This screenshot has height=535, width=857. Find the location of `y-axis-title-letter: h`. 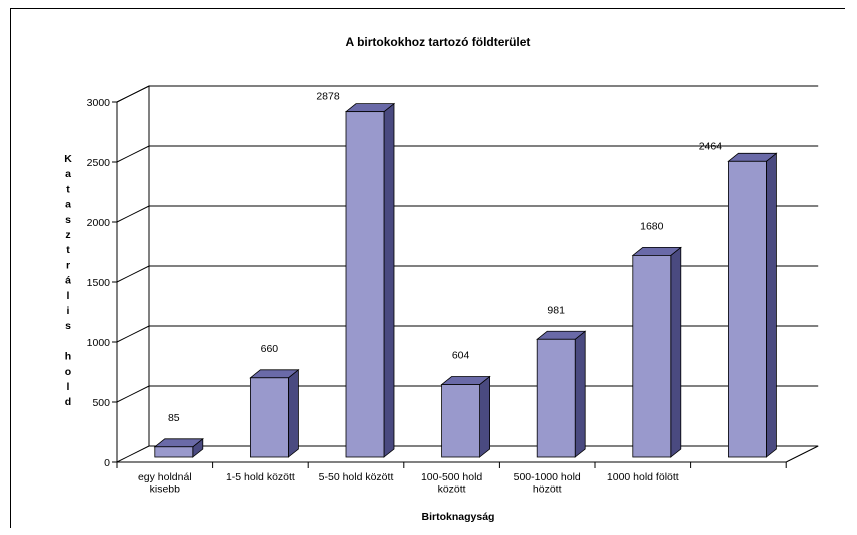

y-axis-title-letter: h is located at coordinates (68, 357).